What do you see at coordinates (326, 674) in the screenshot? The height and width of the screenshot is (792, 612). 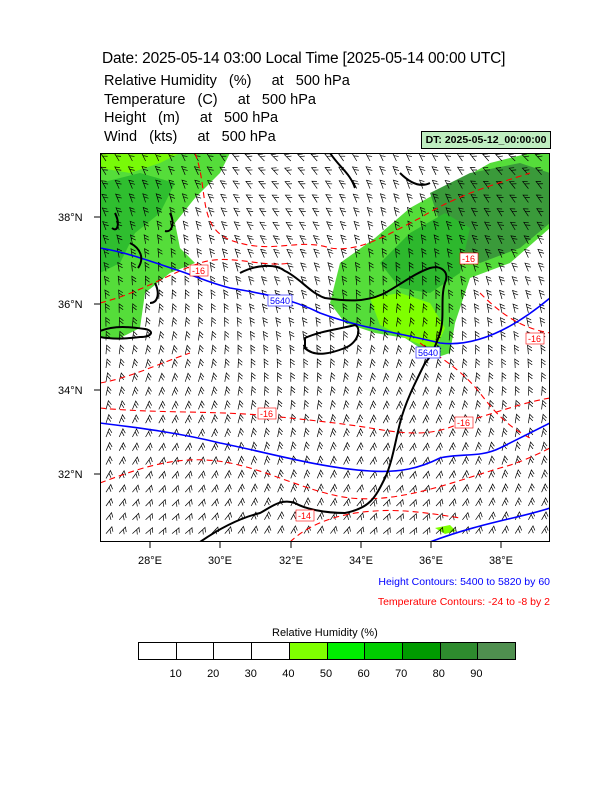 I see `colorbar-label: 50` at bounding box center [326, 674].